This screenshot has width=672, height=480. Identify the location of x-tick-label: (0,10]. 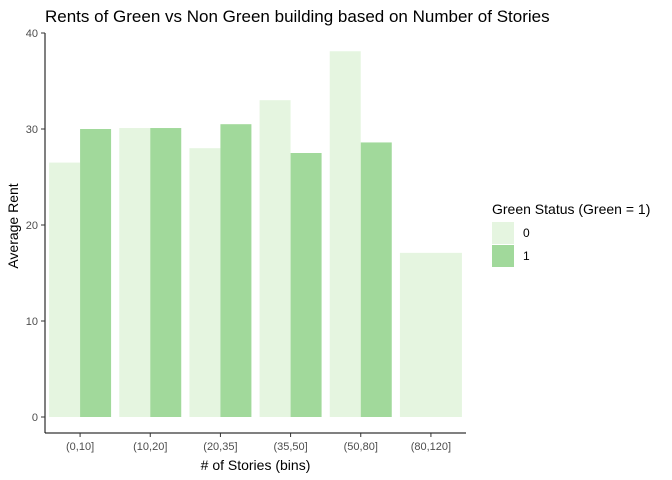
(80, 447).